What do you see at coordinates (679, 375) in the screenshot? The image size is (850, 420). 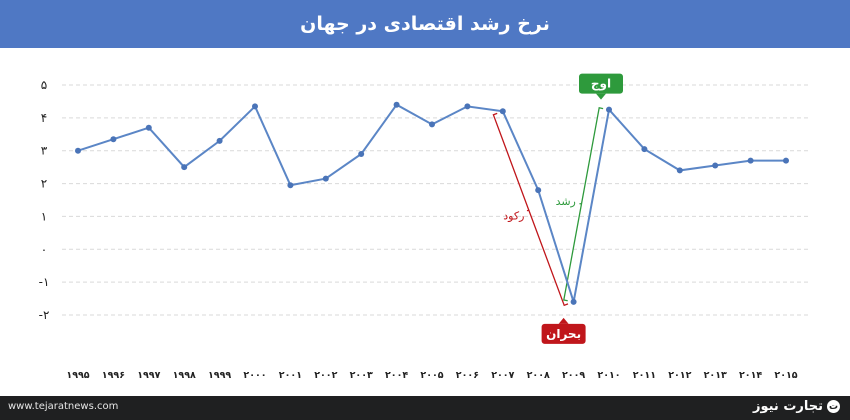 I see `x-tick-label: ۲۰۱۲` at bounding box center [679, 375].